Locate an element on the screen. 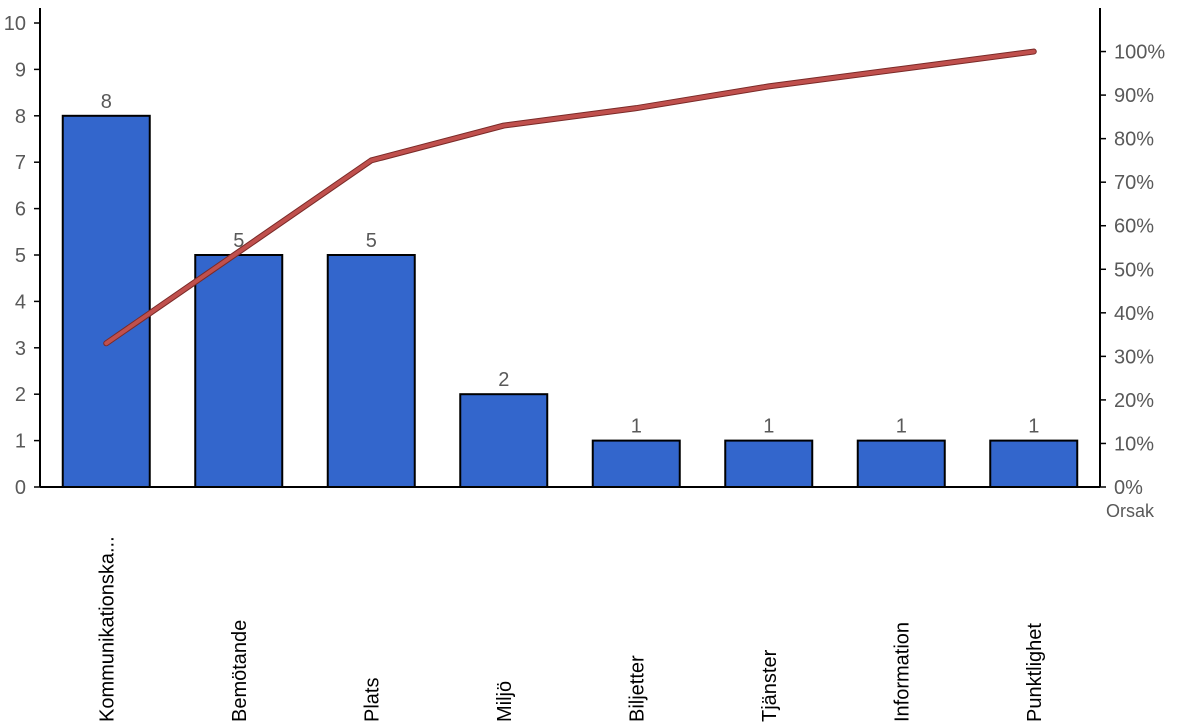  right-tick-label: 40% is located at coordinates (1134, 314).